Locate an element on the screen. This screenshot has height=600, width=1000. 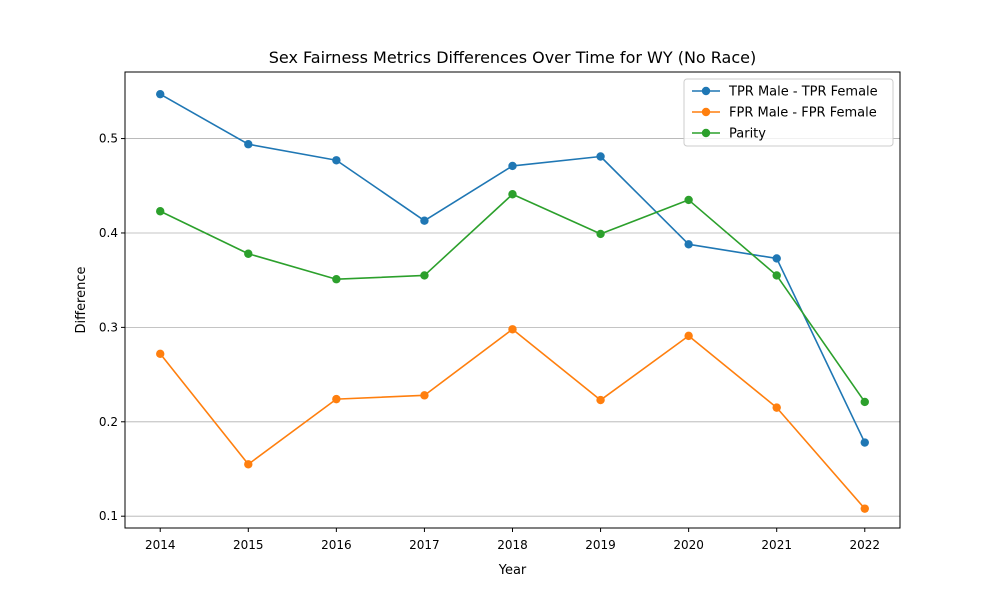
x-tick-label: 2022 is located at coordinates (864, 545).